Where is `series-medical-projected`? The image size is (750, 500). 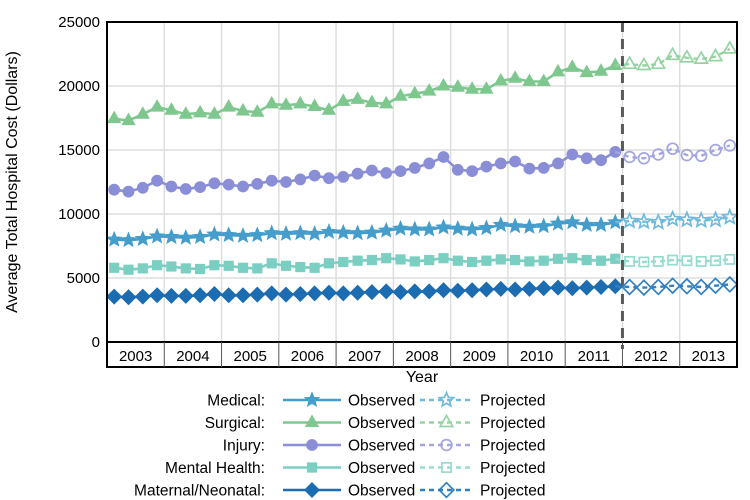 series-medical-projected is located at coordinates (677, 219).